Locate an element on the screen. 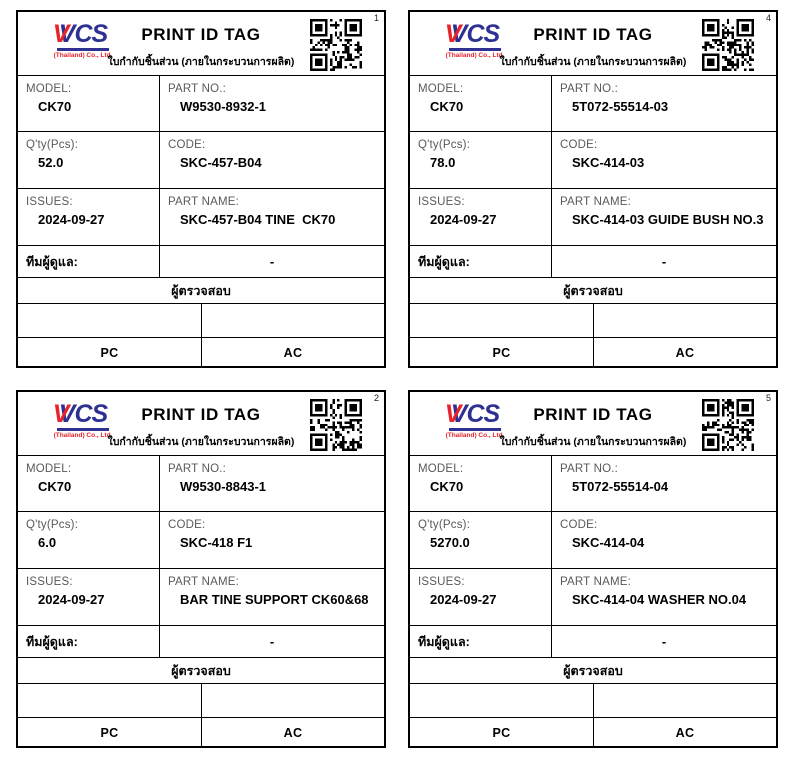 The width and height of the screenshot is (792, 761). qty-value: 5270.0 is located at coordinates (450, 542).